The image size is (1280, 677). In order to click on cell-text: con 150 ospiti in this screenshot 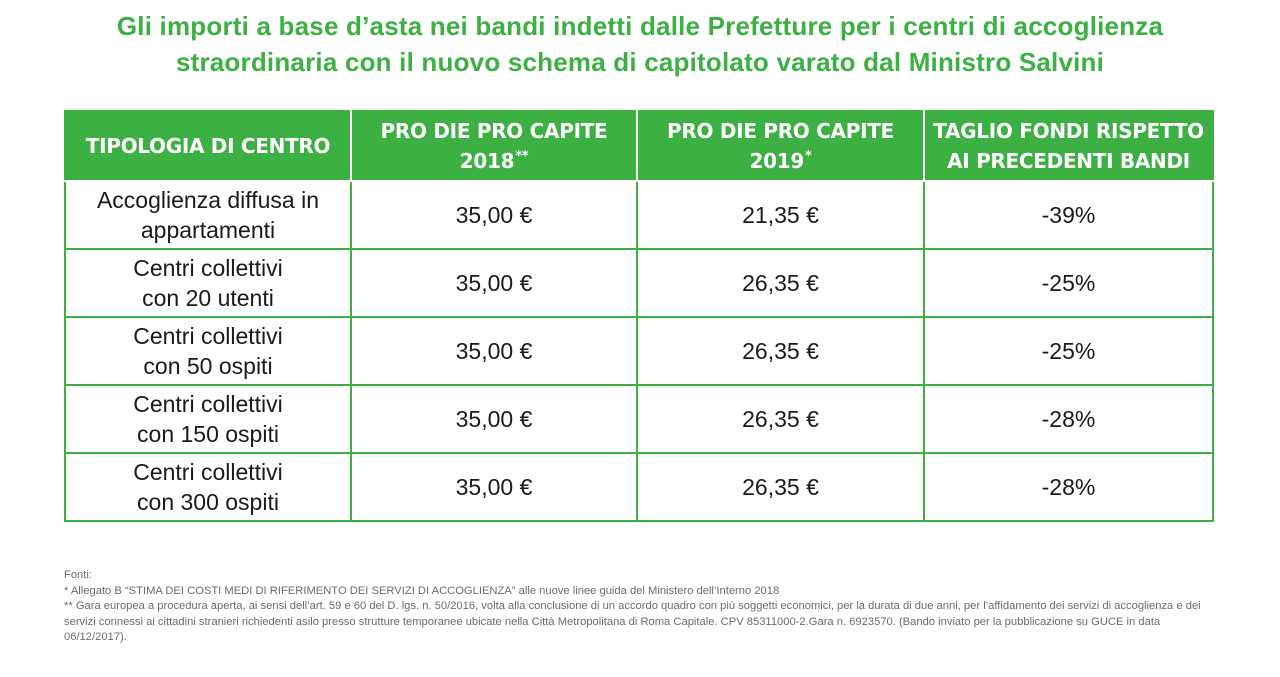, I will do `click(208, 434)`.